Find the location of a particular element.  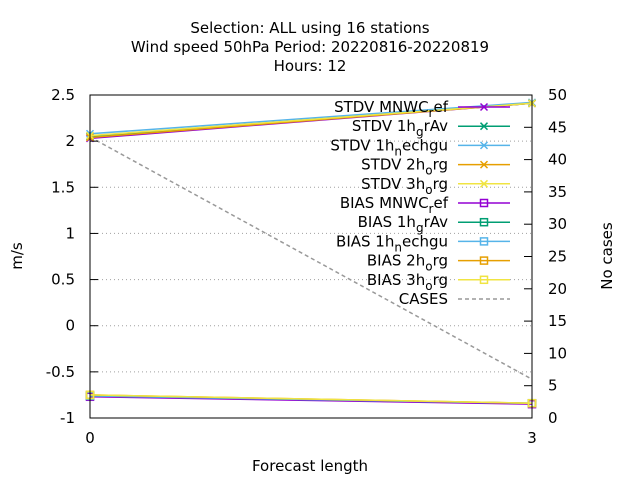

y2-tick-label: 20 is located at coordinates (557, 289).